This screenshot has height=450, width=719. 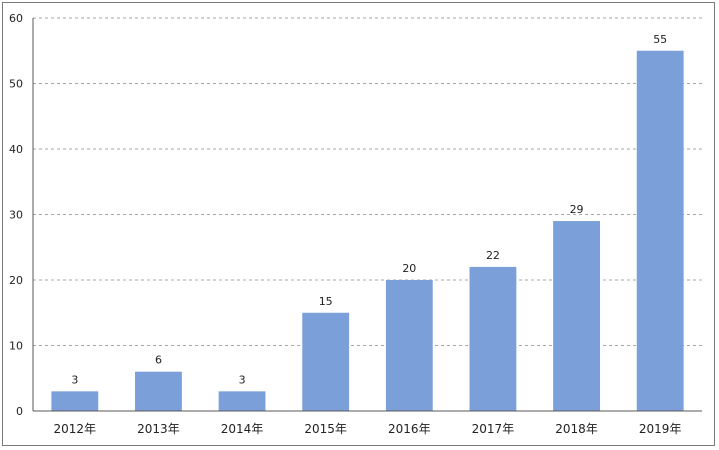 What do you see at coordinates (16, 18) in the screenshot?
I see `y-tick-label: 60` at bounding box center [16, 18].